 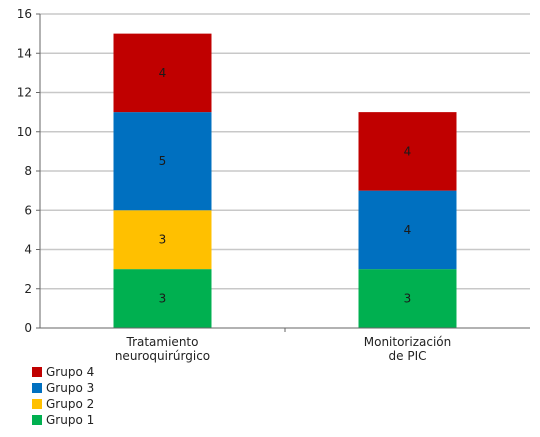 What do you see at coordinates (28, 328) in the screenshot?
I see `y-tick-label: 0` at bounding box center [28, 328].